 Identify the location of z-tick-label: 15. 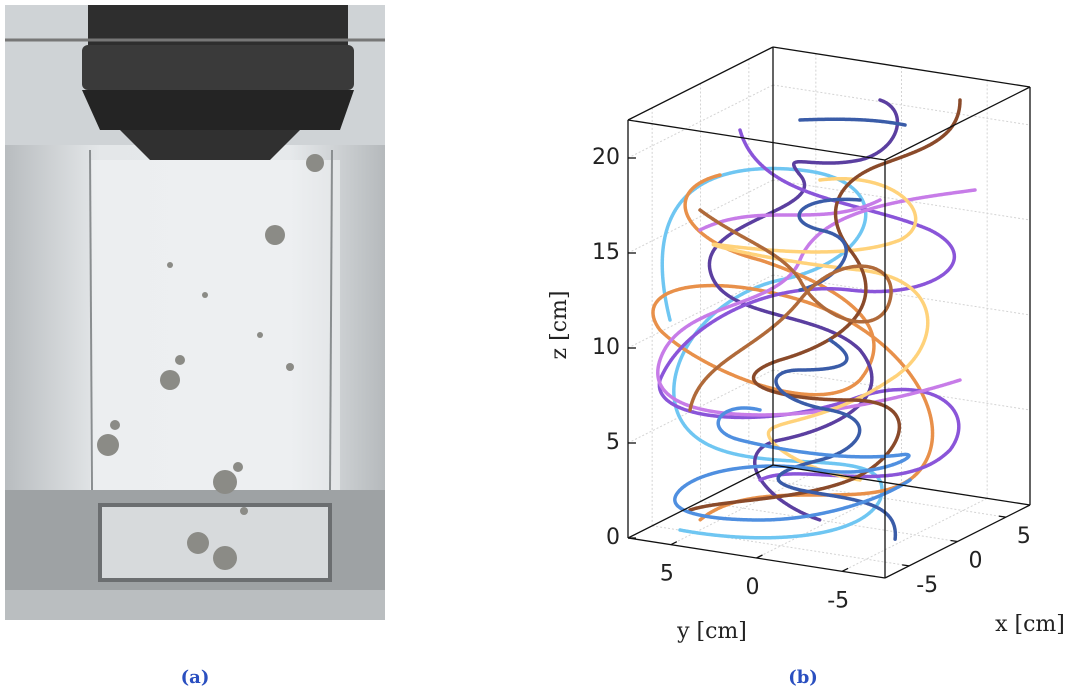
(606, 252).